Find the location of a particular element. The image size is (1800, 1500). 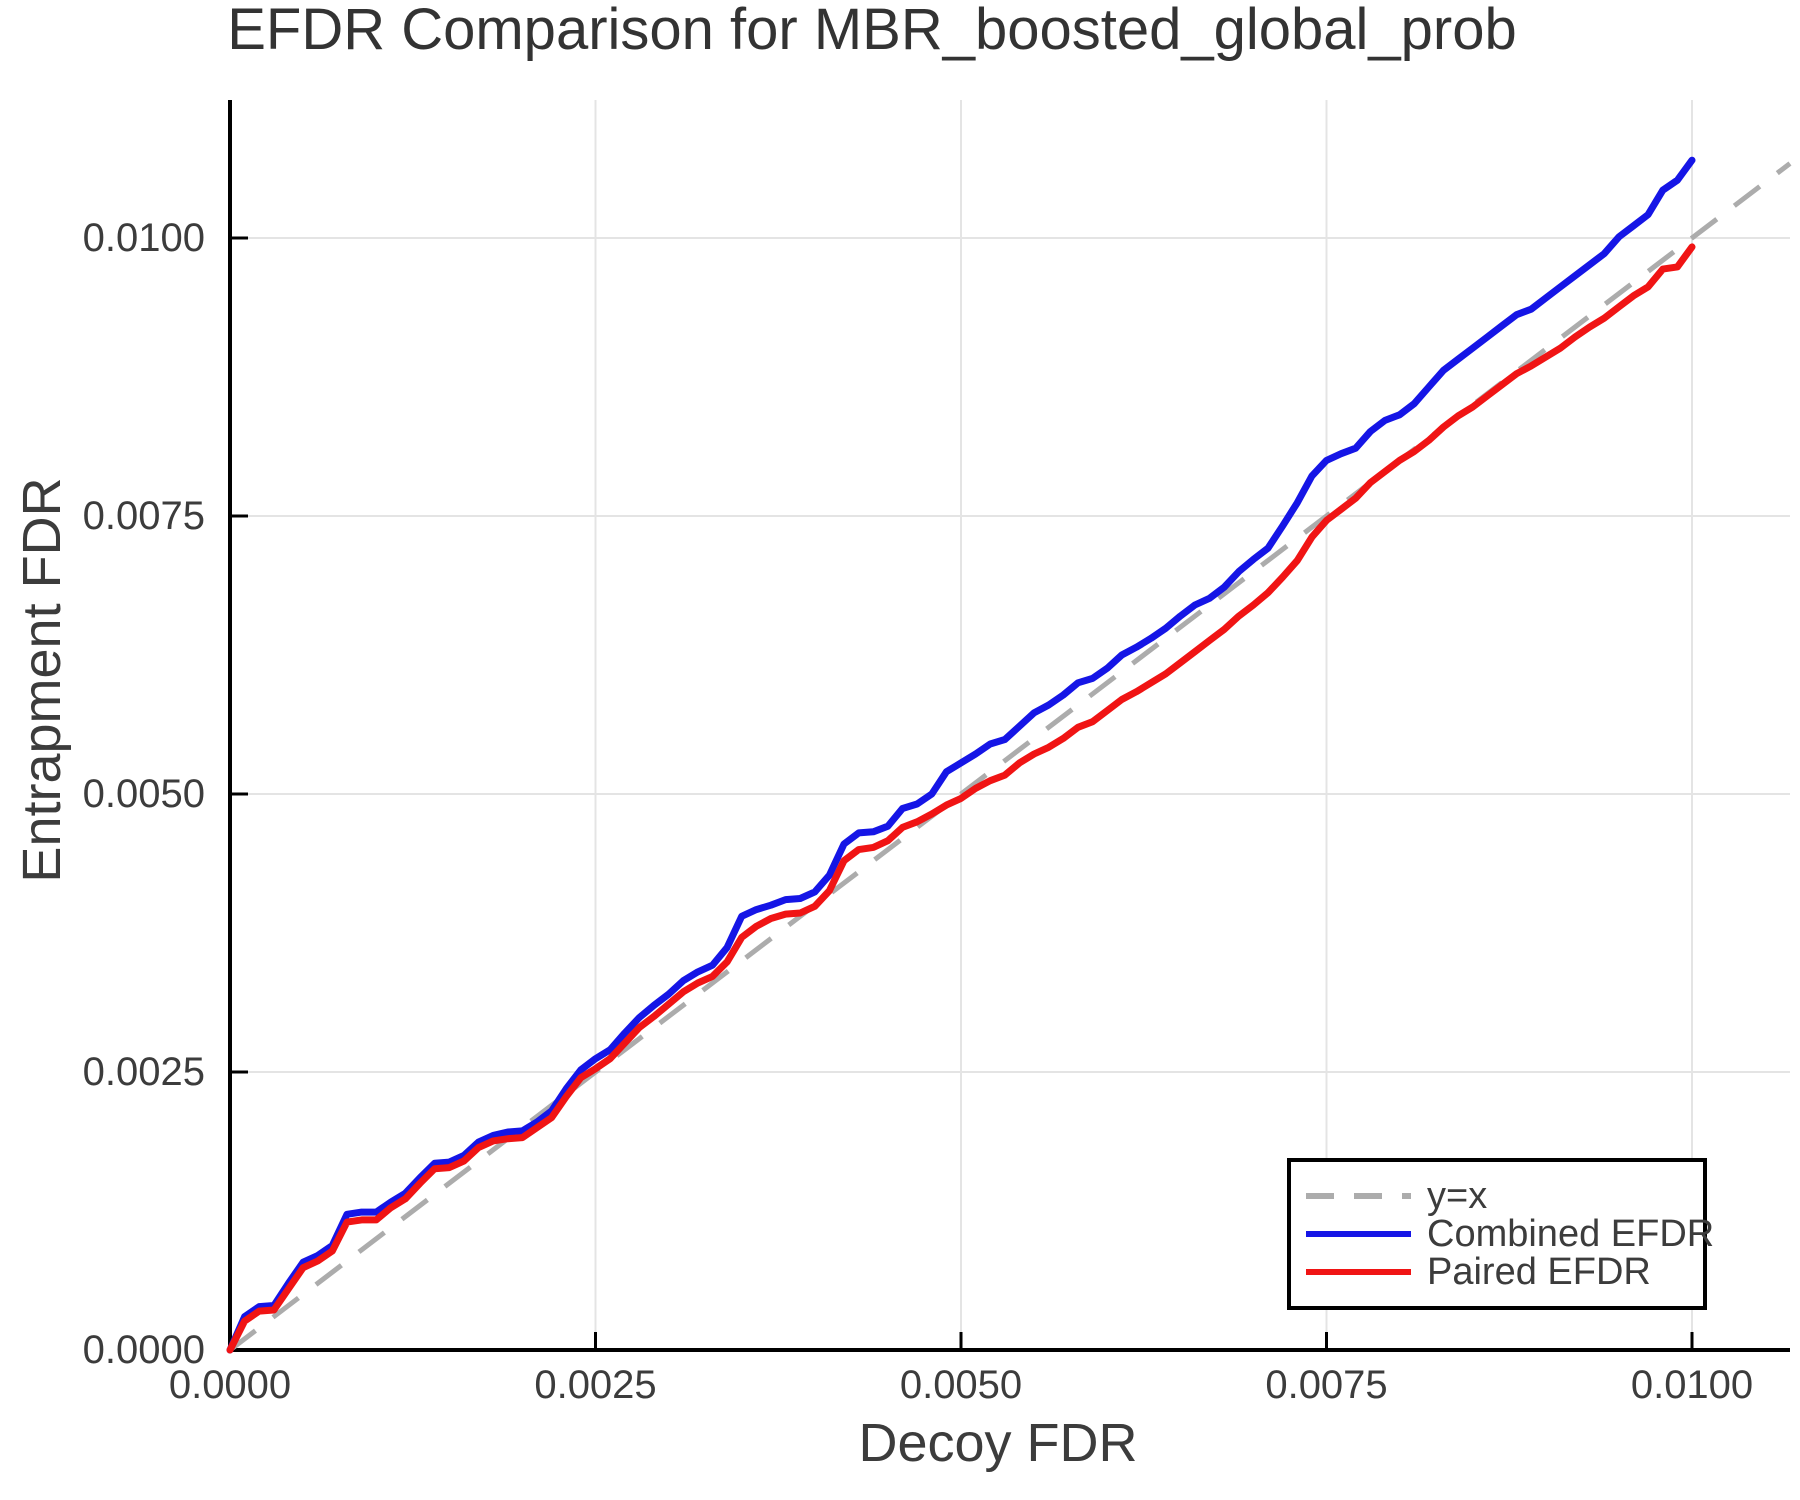

y-tick-label: 0.0050 is located at coordinates (143, 794).